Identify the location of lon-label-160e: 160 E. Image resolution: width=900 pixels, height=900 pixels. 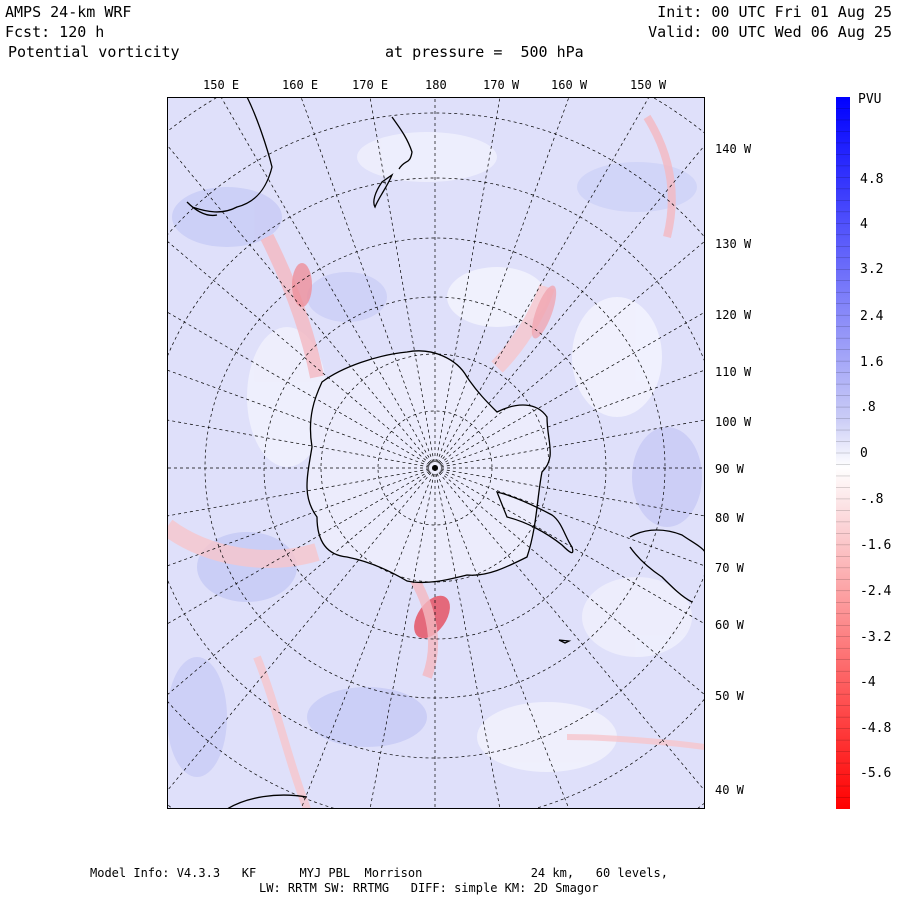
(300, 85).